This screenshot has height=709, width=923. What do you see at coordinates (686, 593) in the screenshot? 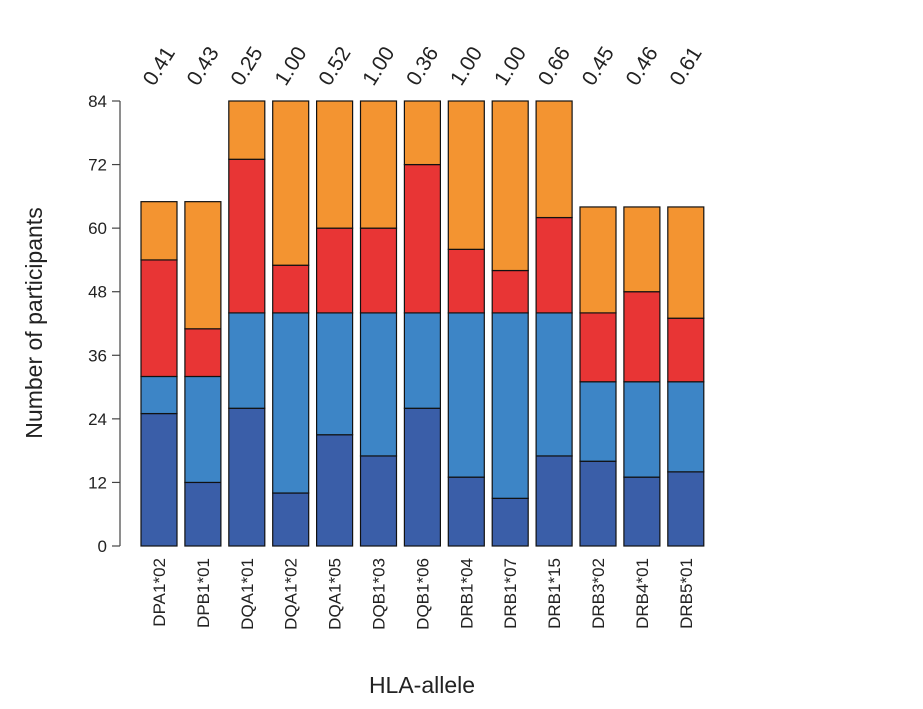
I see `x-tick-label: DRB5*01` at bounding box center [686, 593].